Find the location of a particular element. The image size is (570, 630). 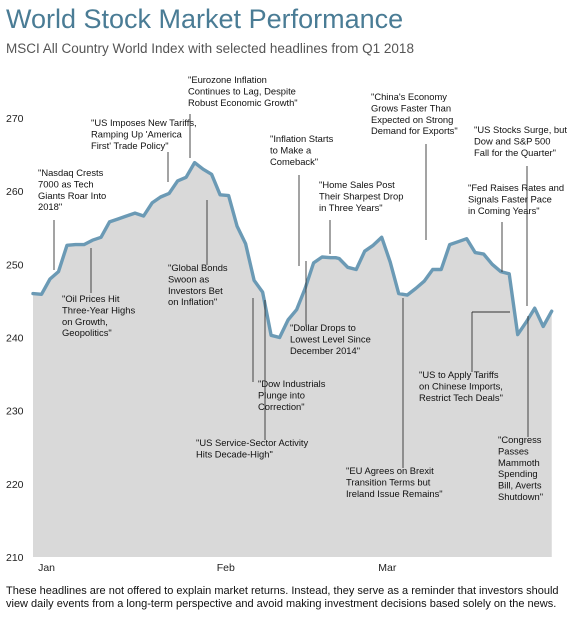

annotation-text: Demand for Exports" is located at coordinates (414, 130).